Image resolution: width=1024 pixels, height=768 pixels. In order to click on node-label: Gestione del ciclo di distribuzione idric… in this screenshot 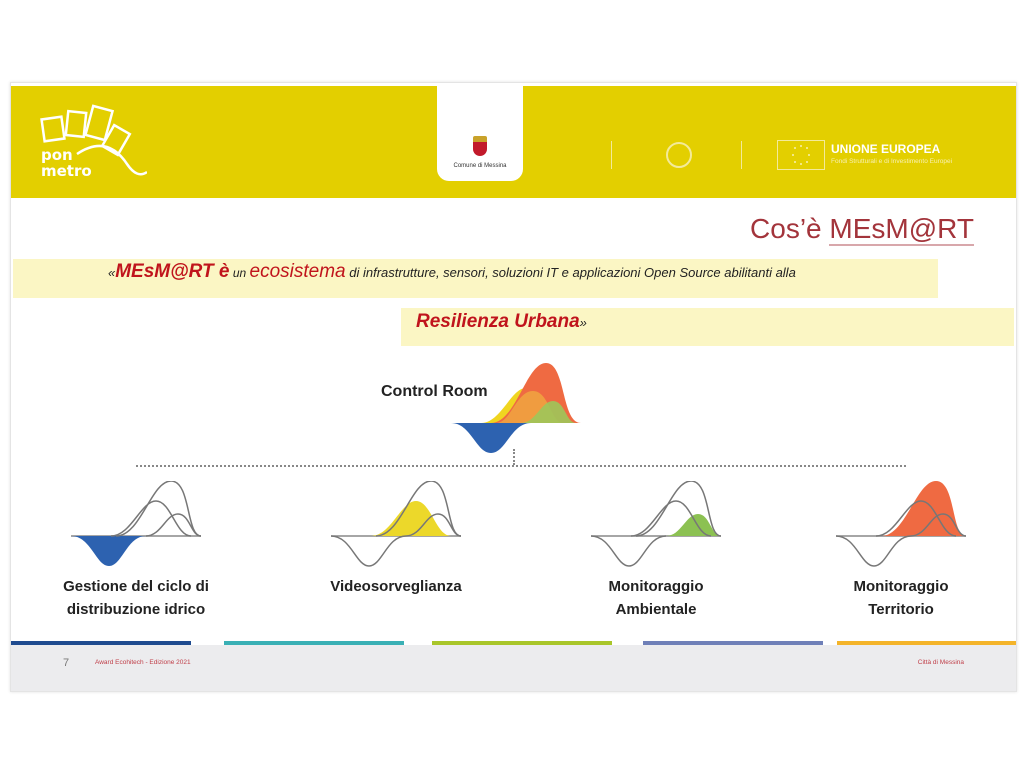, I will do `click(136, 598)`.